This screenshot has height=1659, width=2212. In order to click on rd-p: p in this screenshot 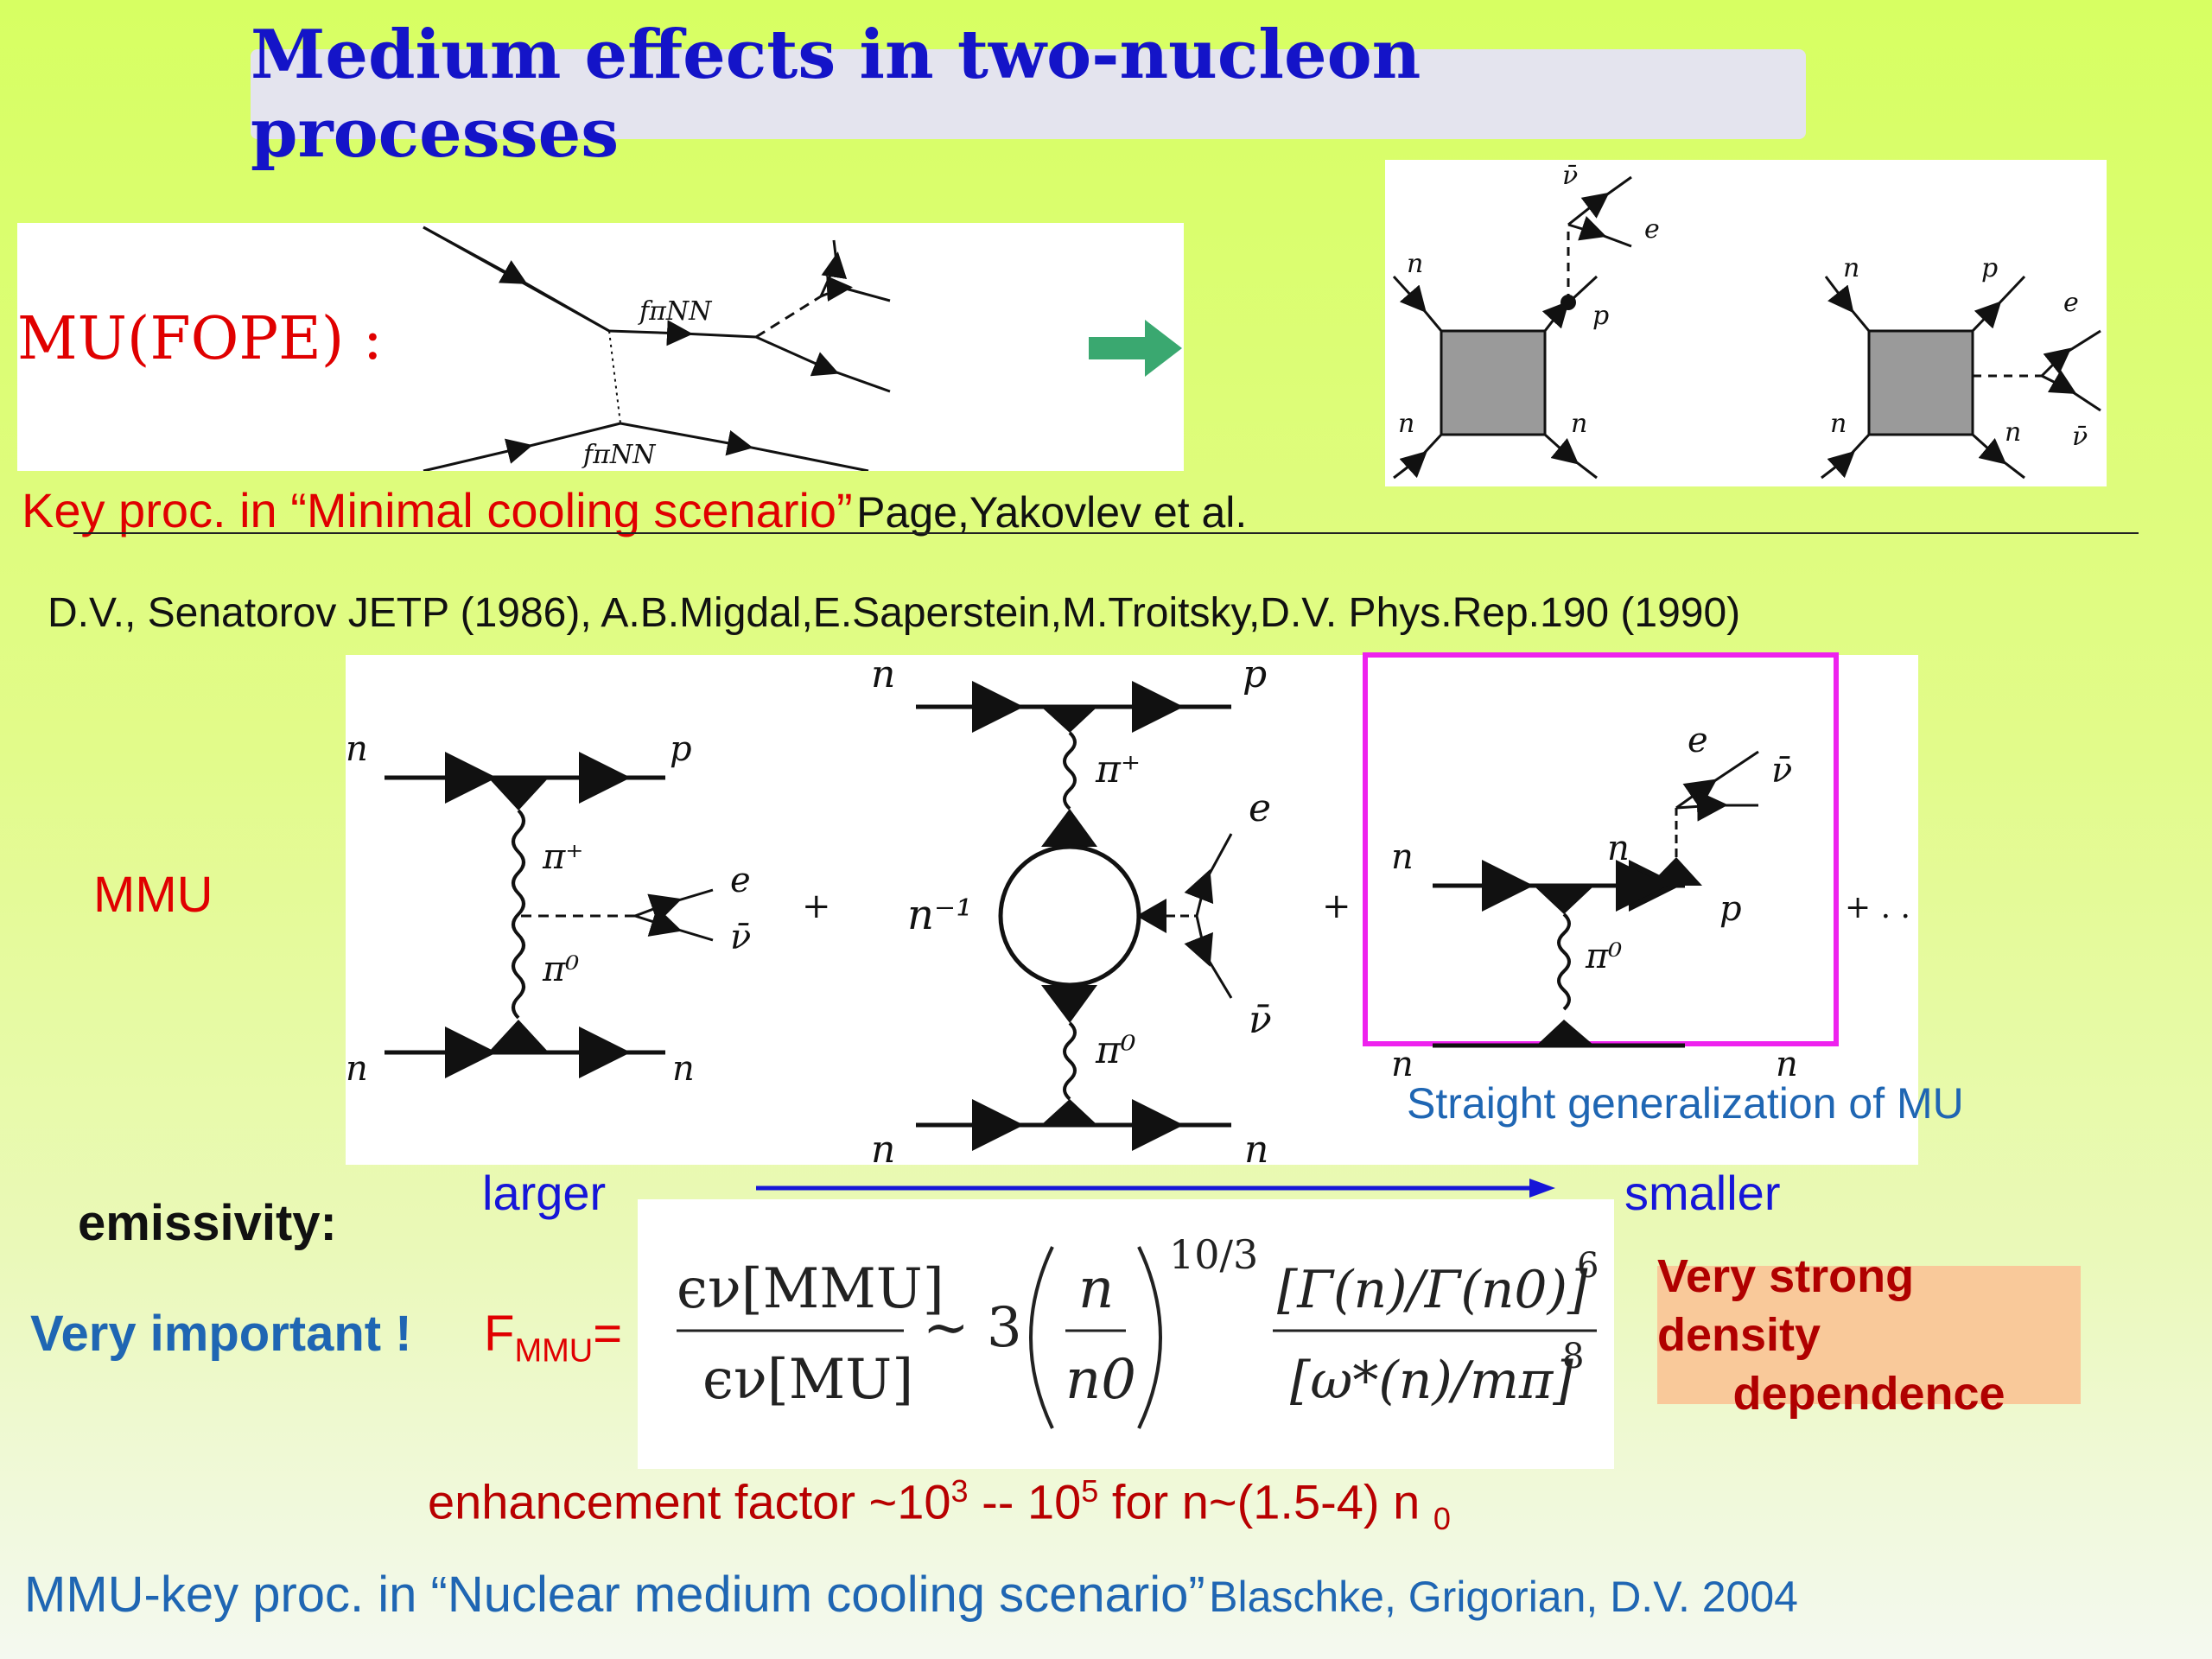, I will do `click(1989, 268)`.